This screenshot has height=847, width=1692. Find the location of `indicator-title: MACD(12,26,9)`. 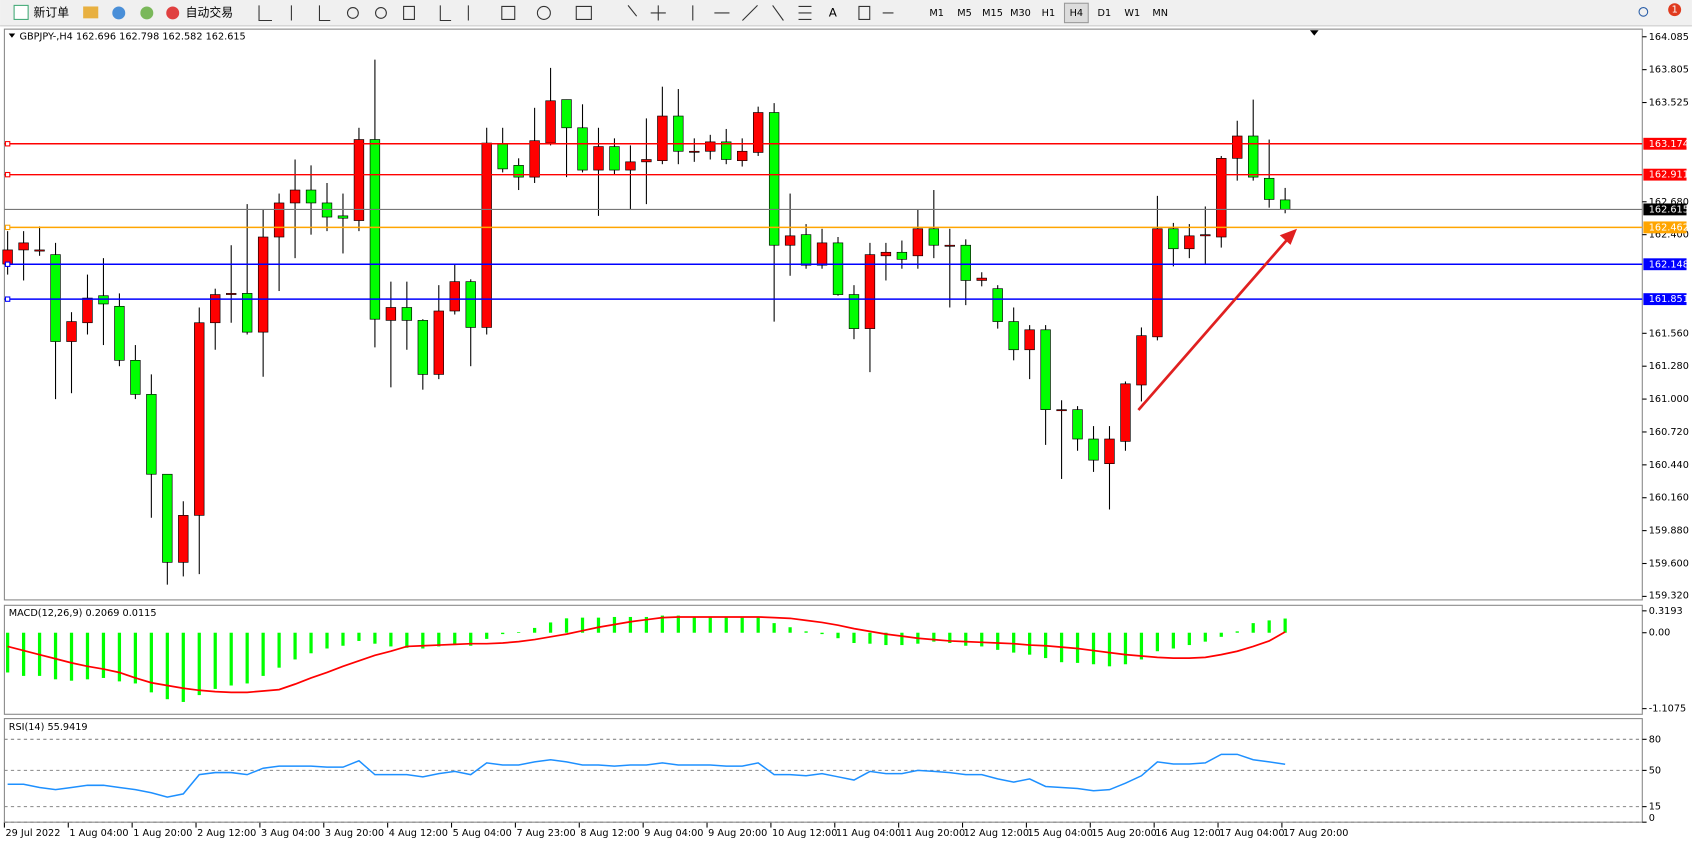

indicator-title: MACD(12,26,9) is located at coordinates (46, 613).